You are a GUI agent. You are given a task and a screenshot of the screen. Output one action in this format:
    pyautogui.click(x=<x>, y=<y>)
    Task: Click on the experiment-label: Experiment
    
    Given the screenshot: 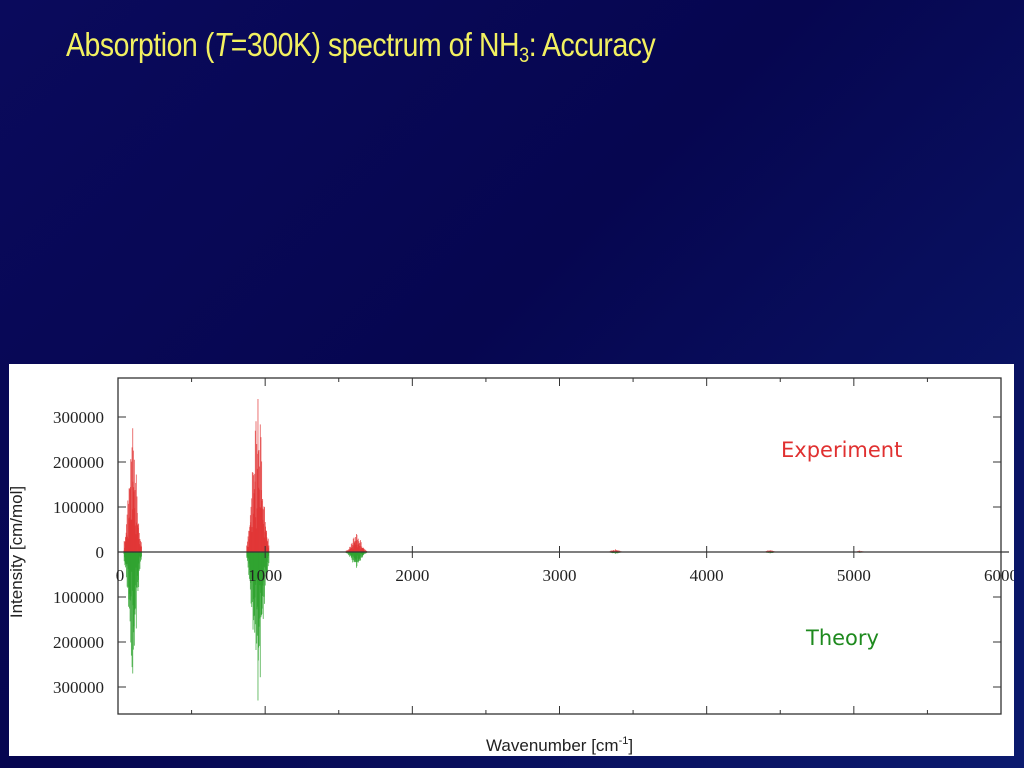 What is the action you would take?
    pyautogui.click(x=841, y=450)
    